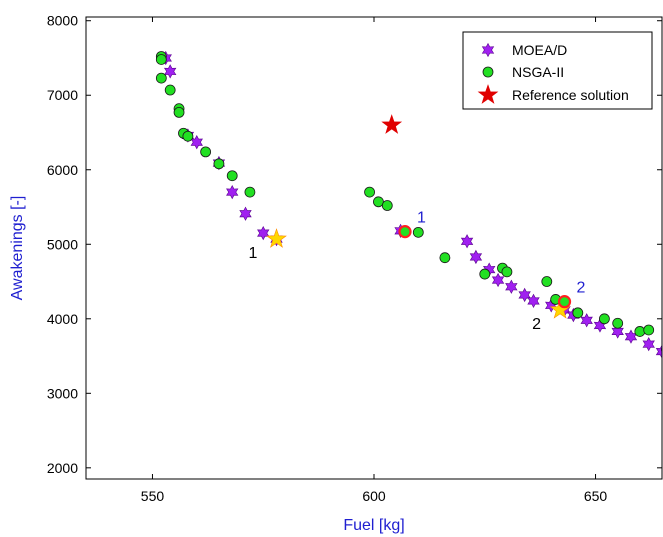 The width and height of the screenshot is (663, 537). What do you see at coordinates (596, 496) in the screenshot?
I see `x-tick-label: 650` at bounding box center [596, 496].